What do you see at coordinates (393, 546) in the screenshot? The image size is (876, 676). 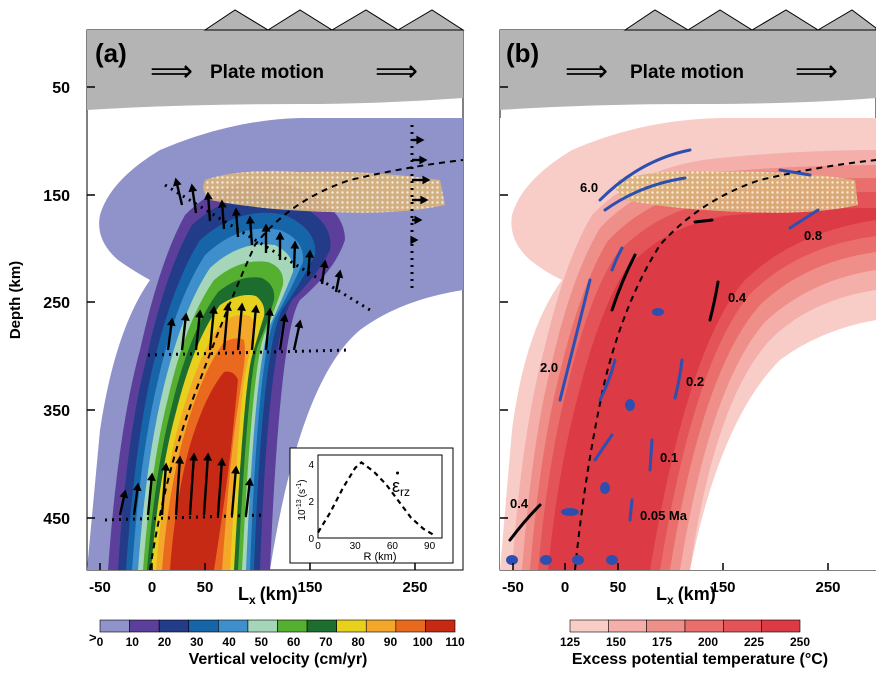 I see `inset-x-tick: 60` at bounding box center [393, 546].